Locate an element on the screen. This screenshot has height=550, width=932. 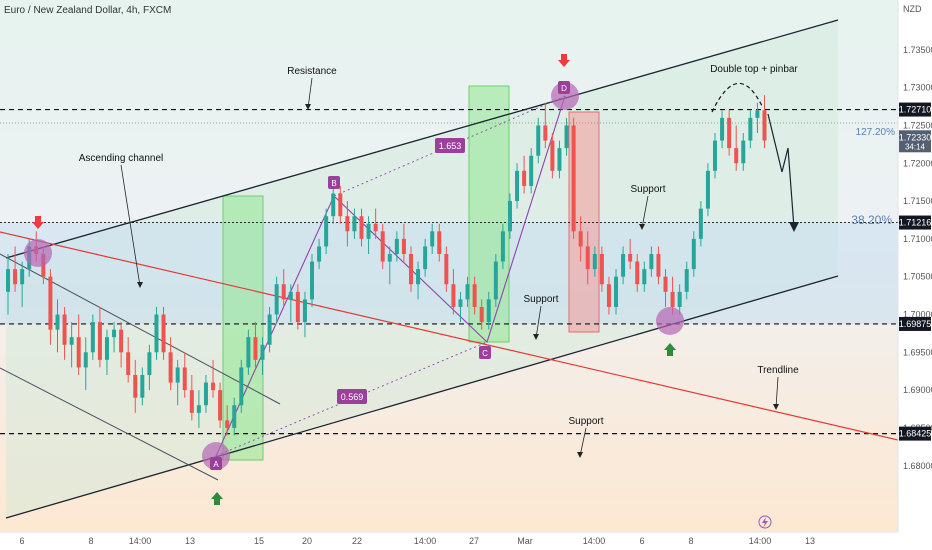
x-tick-label: 22 is located at coordinates (357, 541).